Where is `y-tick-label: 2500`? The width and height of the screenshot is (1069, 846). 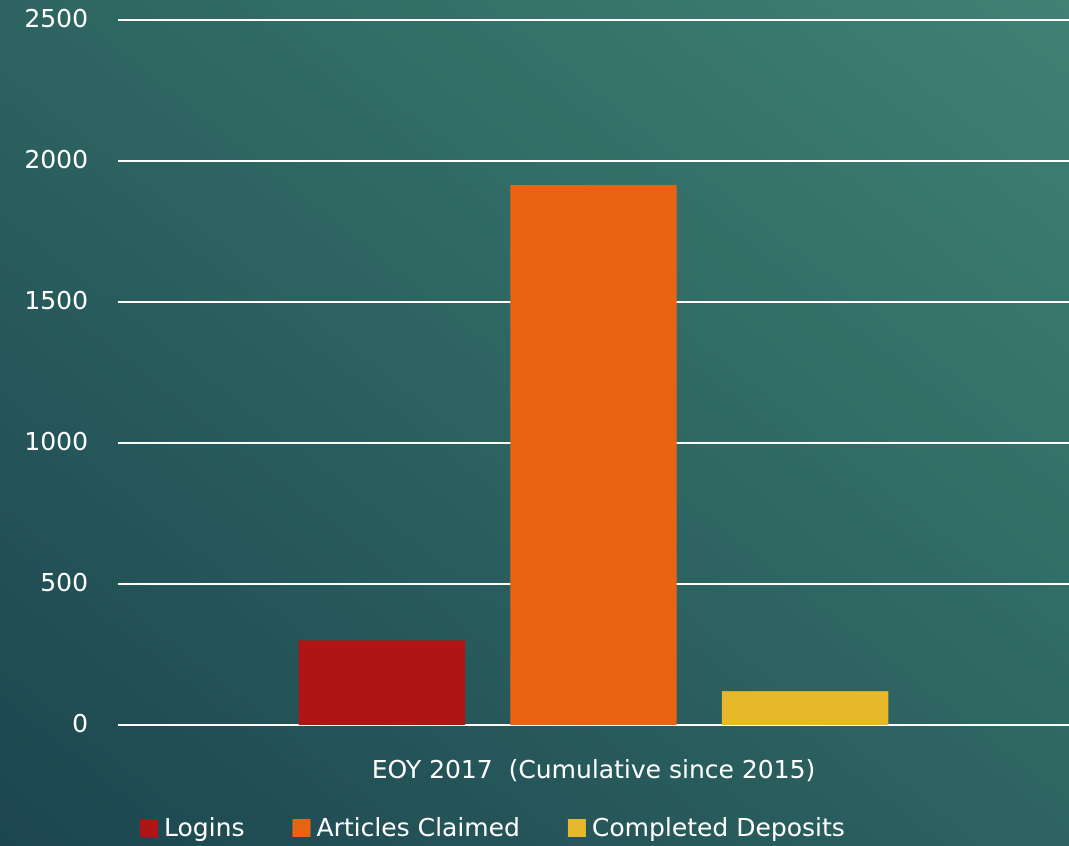
y-tick-label: 2500 is located at coordinates (56, 18).